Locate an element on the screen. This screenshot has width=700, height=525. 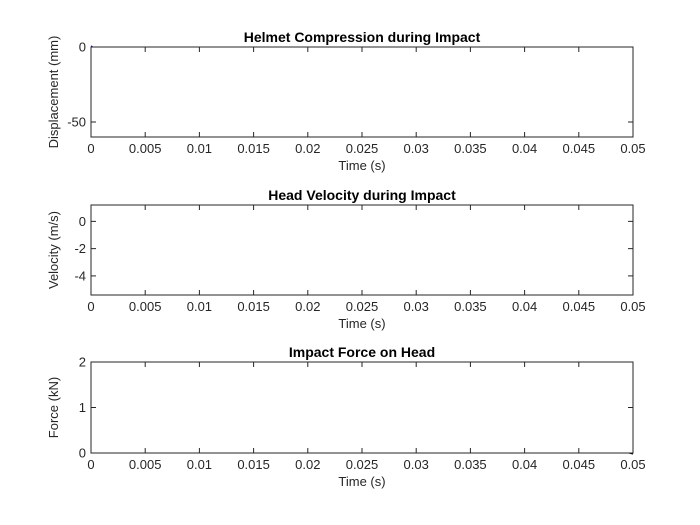
displacement-axes-frame is located at coordinates (362, 92).